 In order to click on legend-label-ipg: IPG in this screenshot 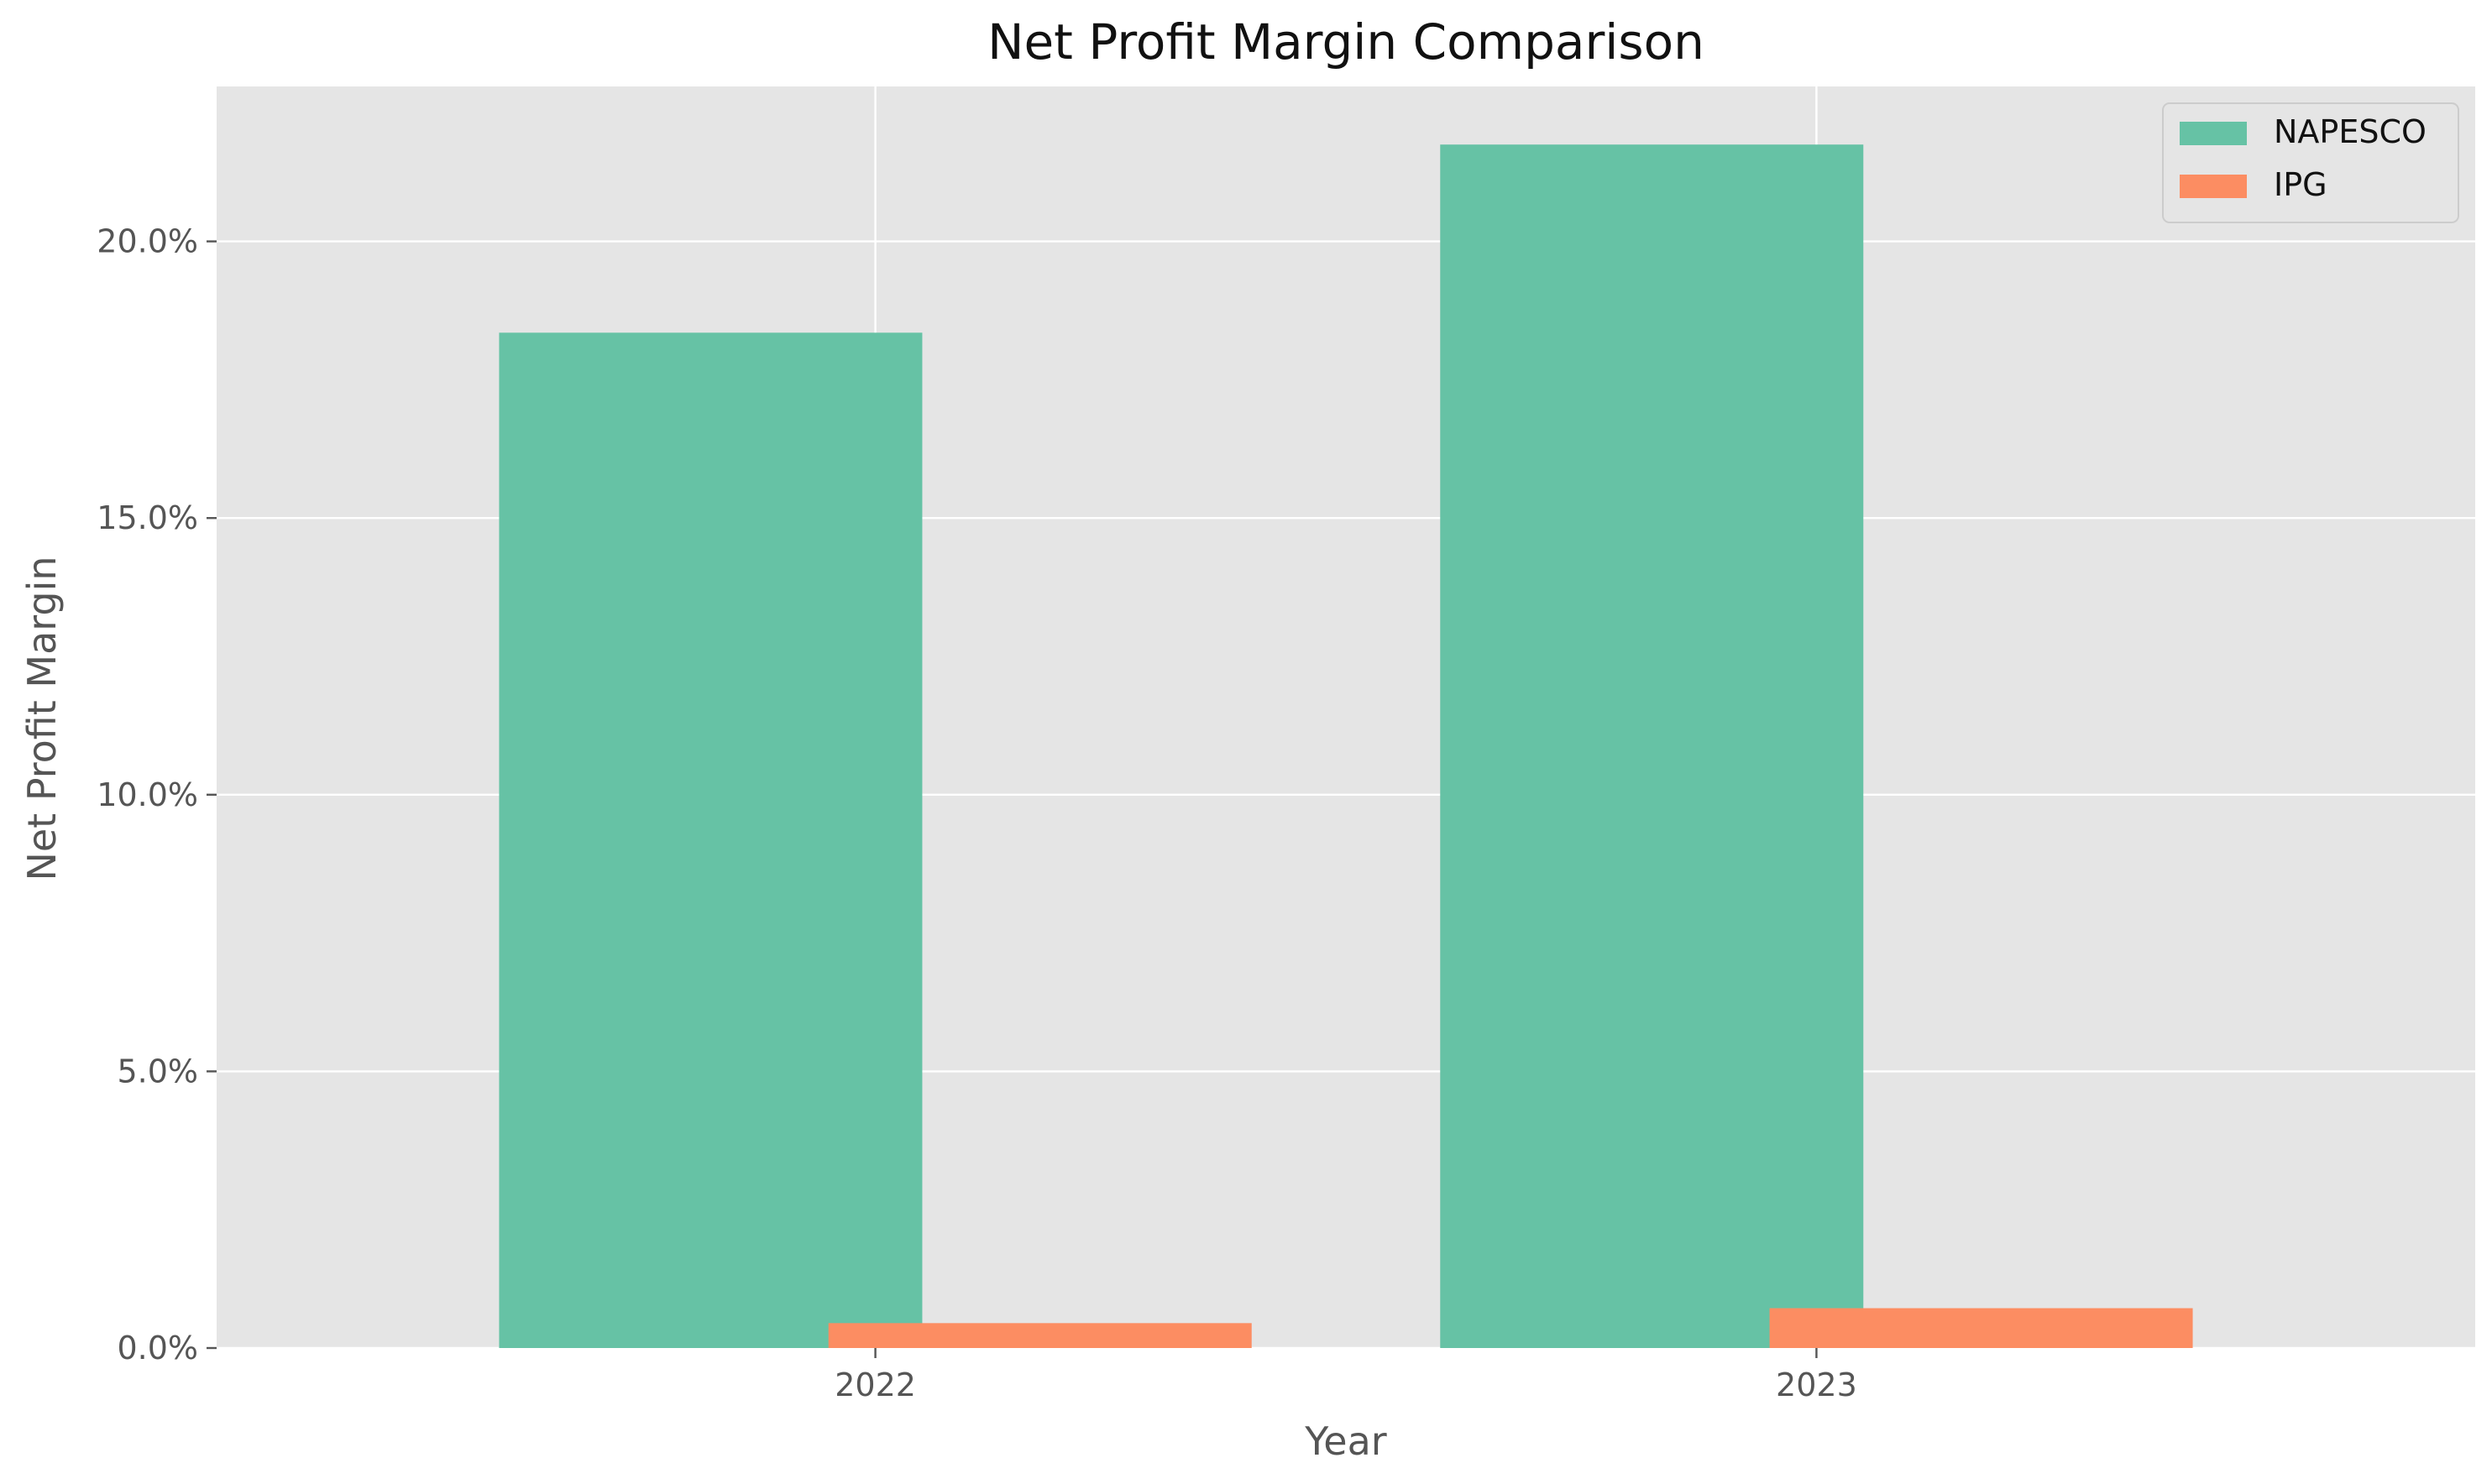, I will do `click(2300, 184)`.